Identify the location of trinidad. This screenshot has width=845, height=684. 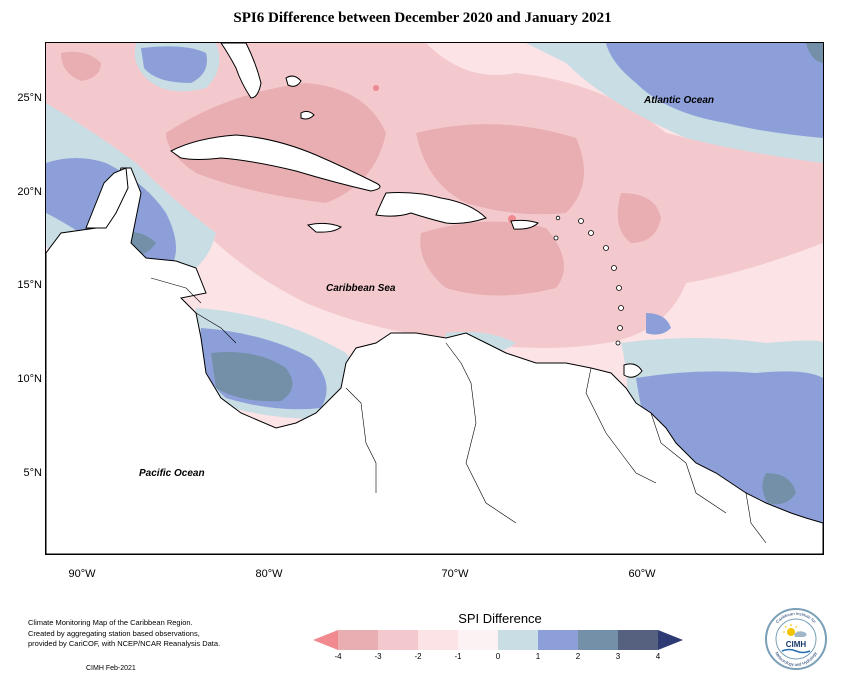
(633, 370).